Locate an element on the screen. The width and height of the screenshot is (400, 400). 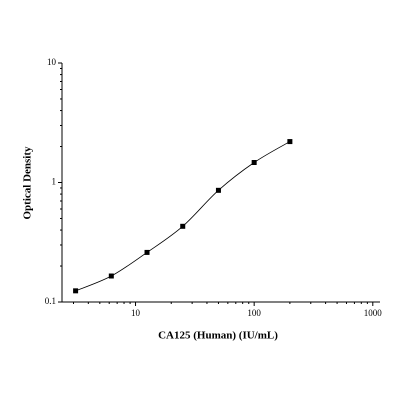
x-axis-title: CA125 (Human) (IU/mL) is located at coordinates (218, 336).